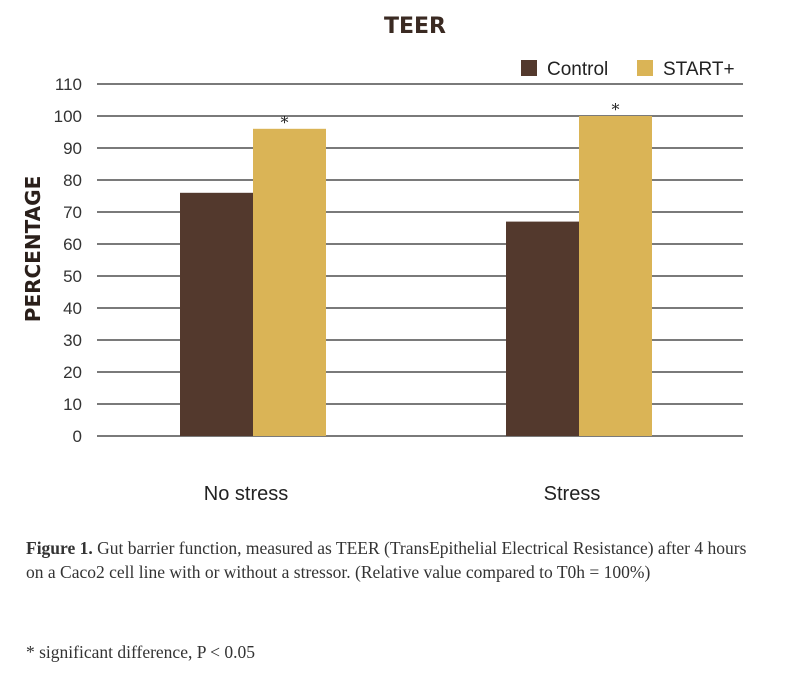 This screenshot has height=695, width=795. Describe the element at coordinates (246, 494) in the screenshot. I see `category-label: No stress` at that location.